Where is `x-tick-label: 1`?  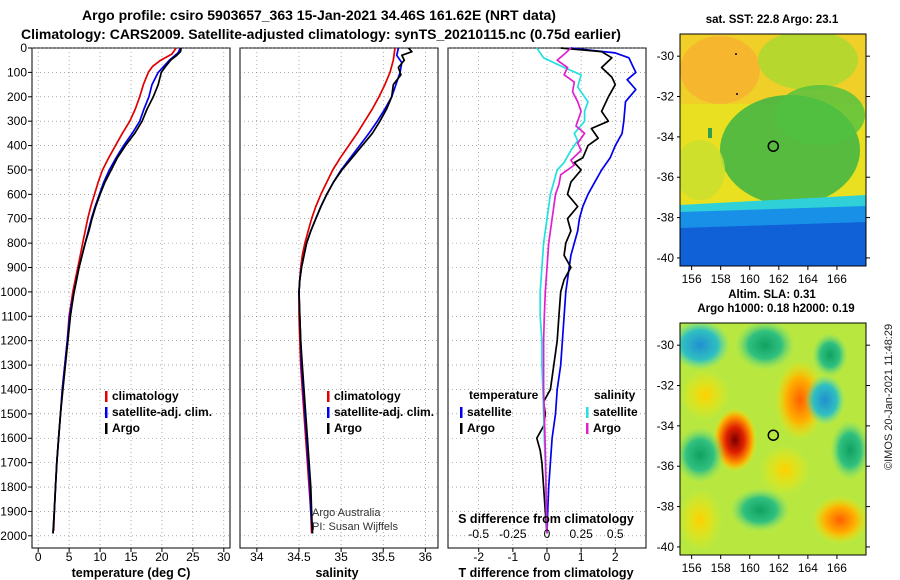 x-tick-label: 1 is located at coordinates (581, 557).